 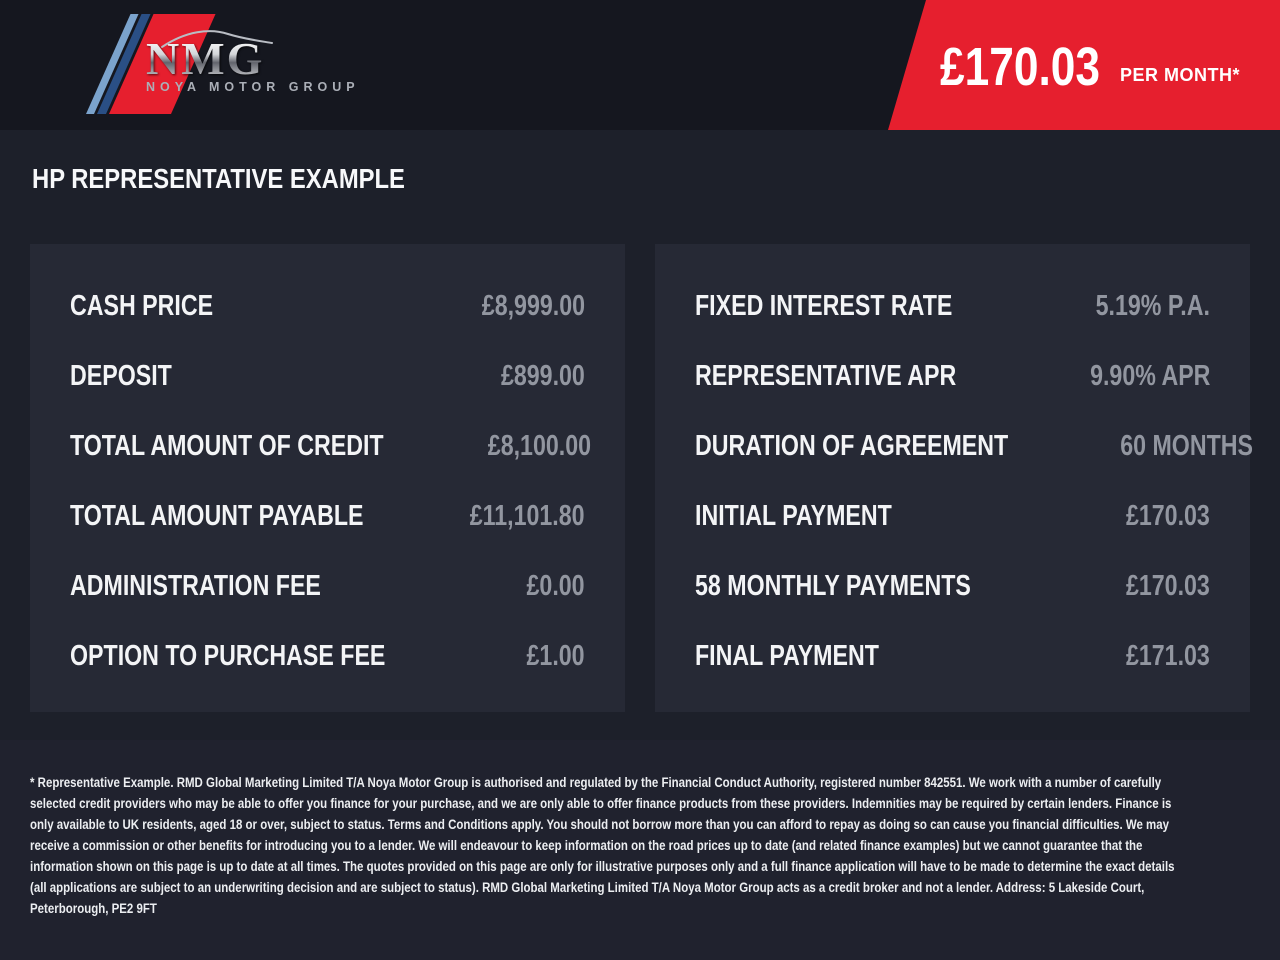 What do you see at coordinates (1168, 655) in the screenshot?
I see `finance-row-value: £171.03` at bounding box center [1168, 655].